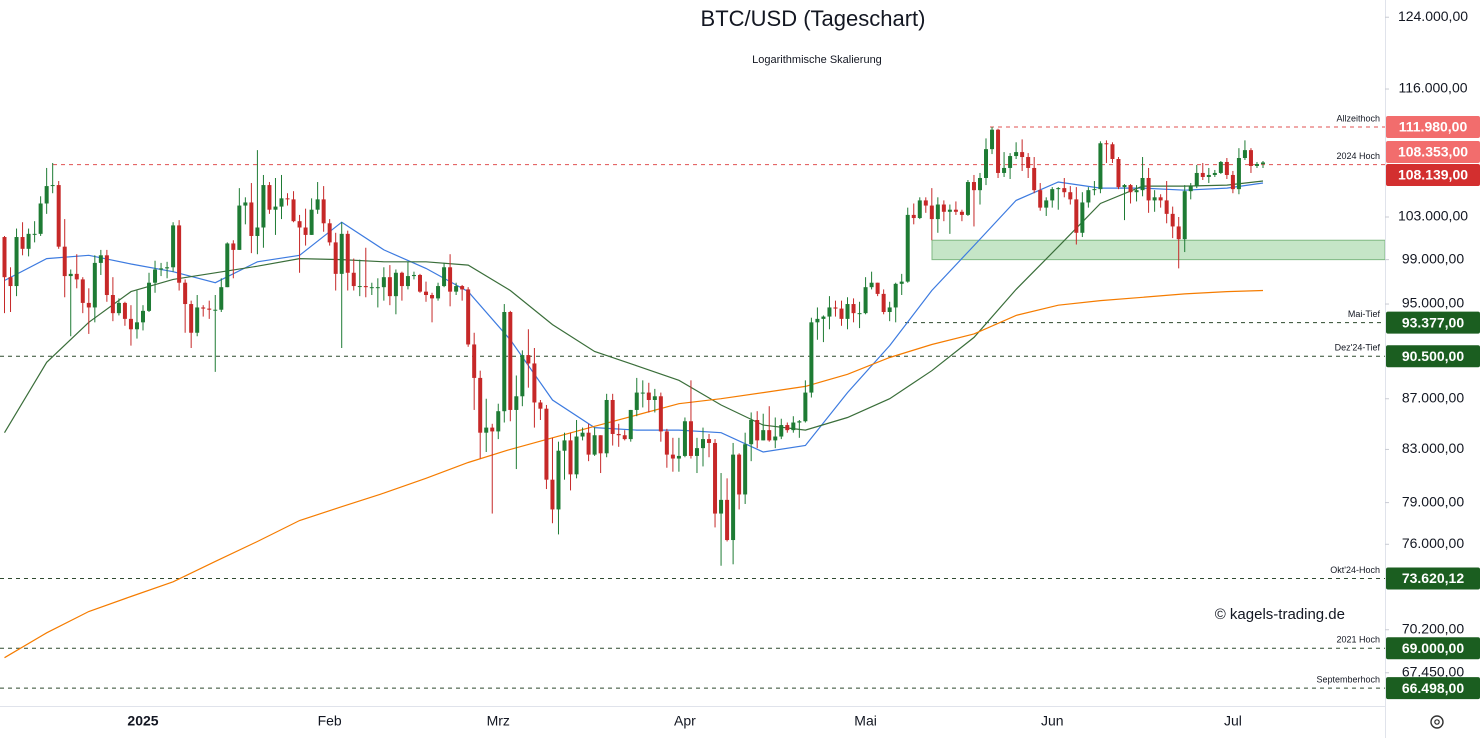 Image resolution: width=1480 pixels, height=738 pixels. I want to click on x-tick-label: Feb, so click(330, 721).